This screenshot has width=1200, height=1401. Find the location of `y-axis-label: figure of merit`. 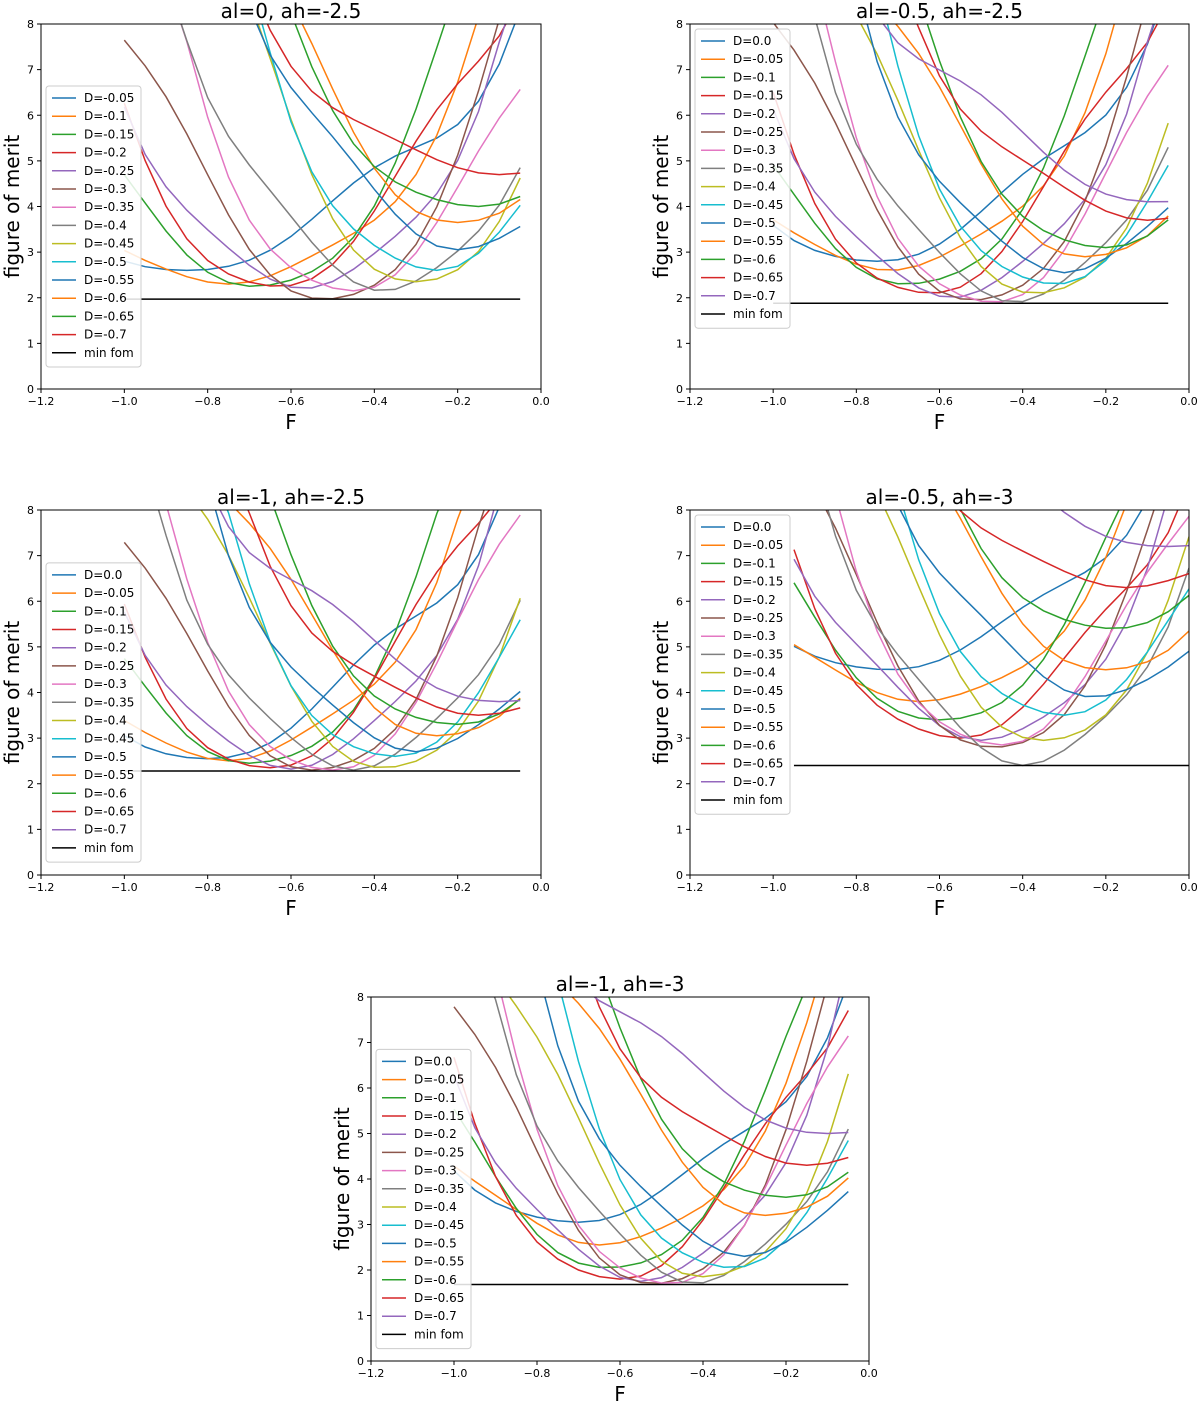

y-axis-label: figure of merit is located at coordinates (661, 207).